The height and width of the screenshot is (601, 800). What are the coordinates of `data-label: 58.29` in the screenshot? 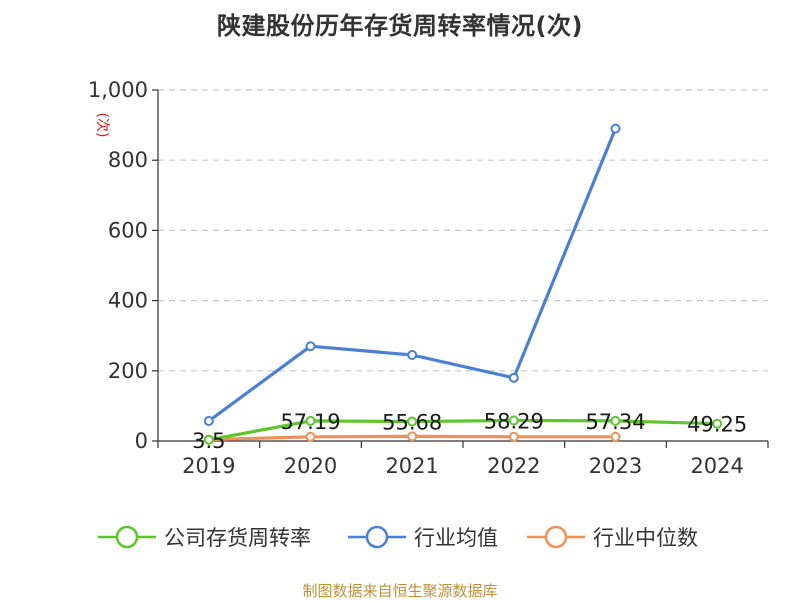 It's located at (514, 422).